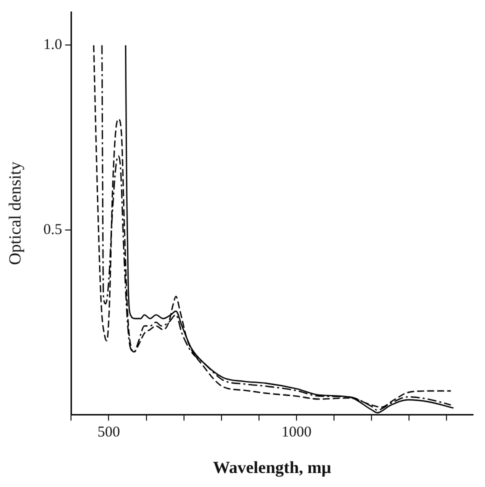 Image resolution: width=485 pixels, height=487 pixels. I want to click on y-axis-title: Optical density, so click(15, 213).